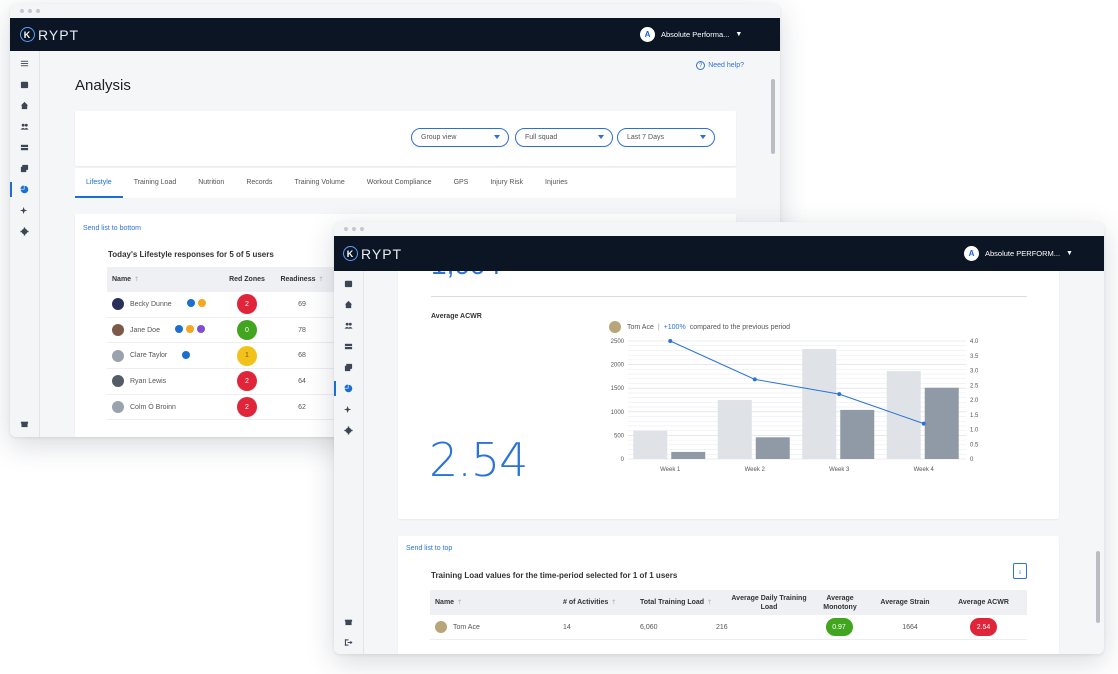 The height and width of the screenshot is (674, 1118). Describe the element at coordinates (974, 357) in the screenshot. I see `y2-tick-label: 3.5` at that location.